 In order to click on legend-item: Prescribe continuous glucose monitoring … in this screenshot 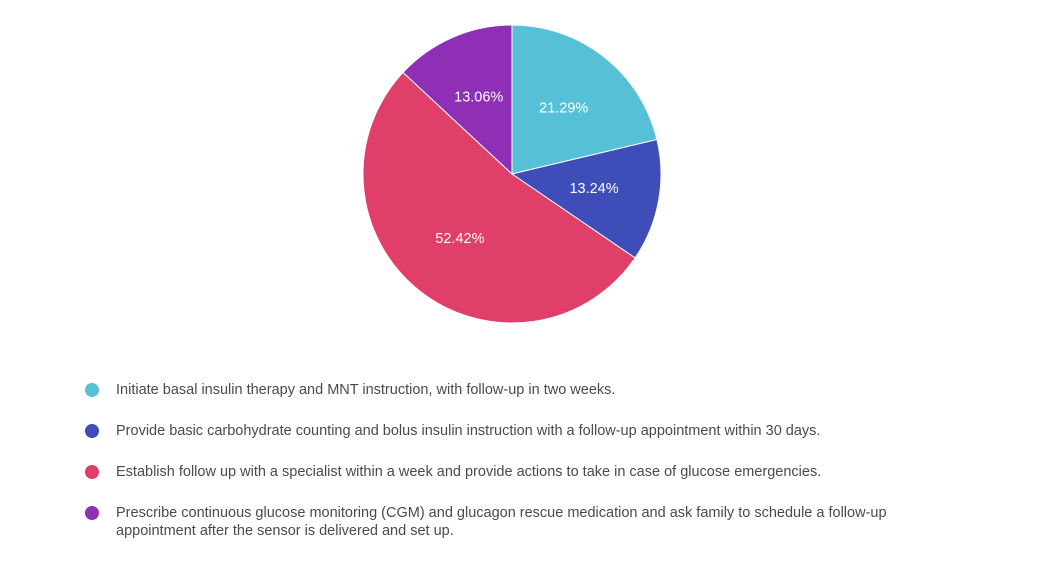, I will do `click(504, 522)`.